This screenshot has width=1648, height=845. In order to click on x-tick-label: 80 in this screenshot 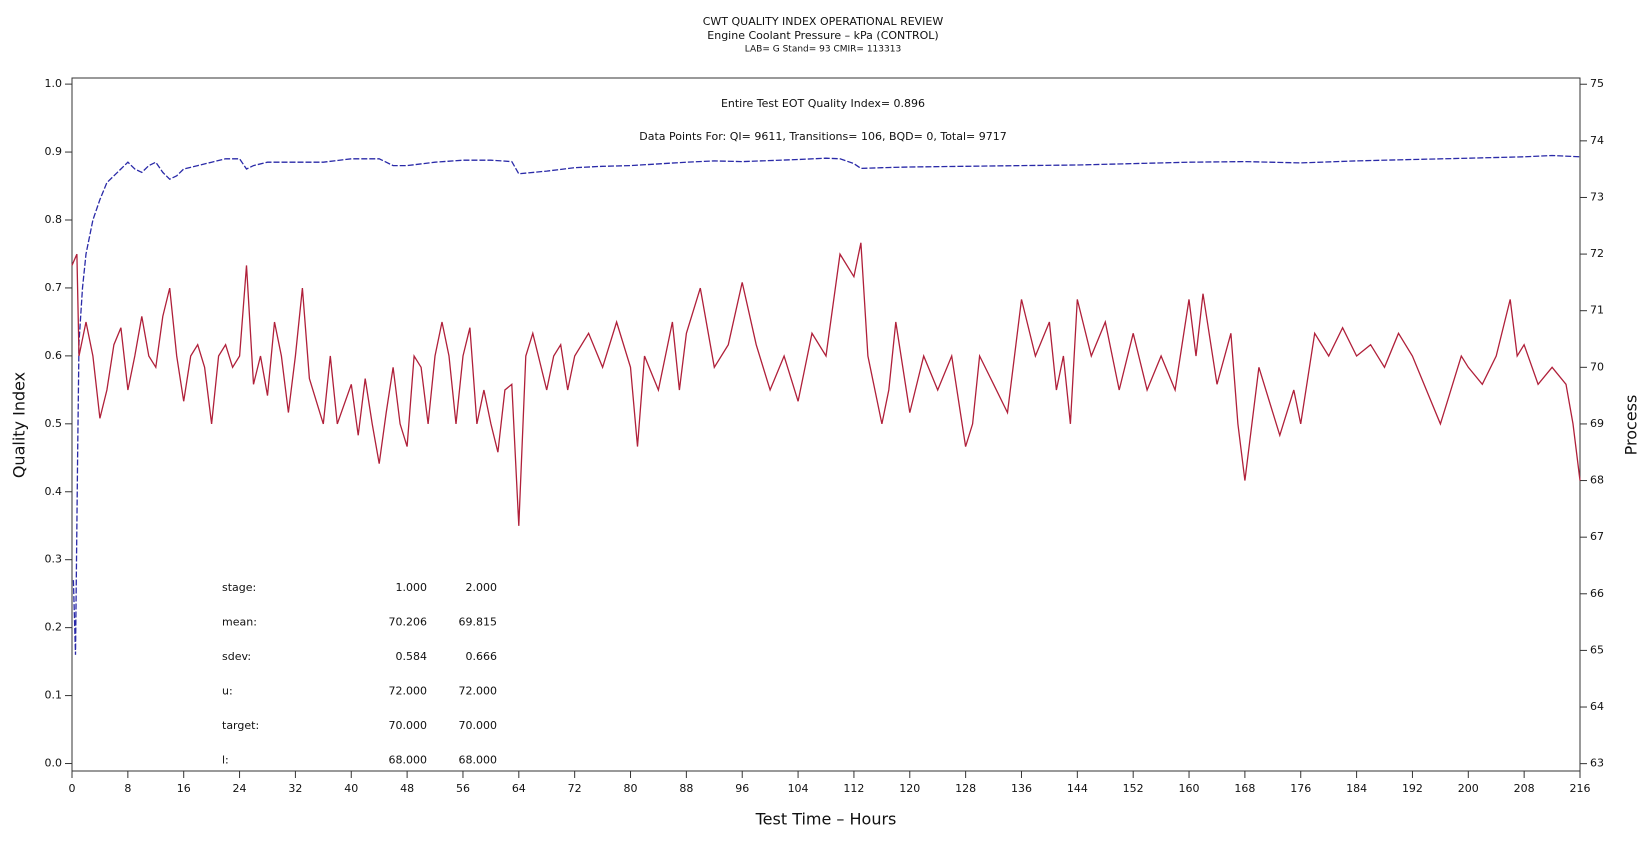, I will do `click(631, 788)`.